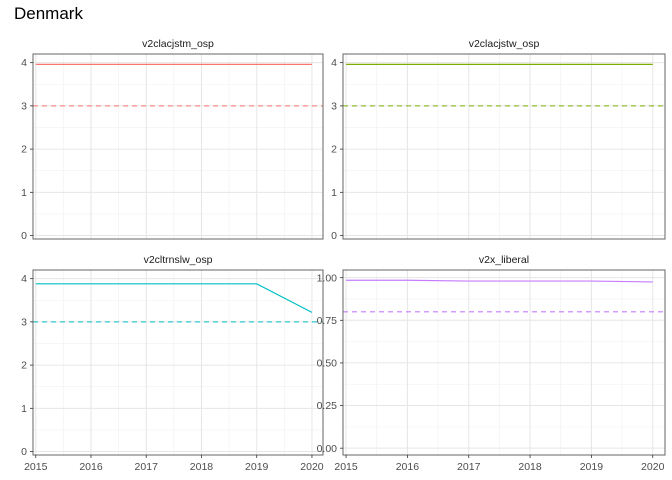  I want to click on y-tick-label: 0.25, so click(327, 406).